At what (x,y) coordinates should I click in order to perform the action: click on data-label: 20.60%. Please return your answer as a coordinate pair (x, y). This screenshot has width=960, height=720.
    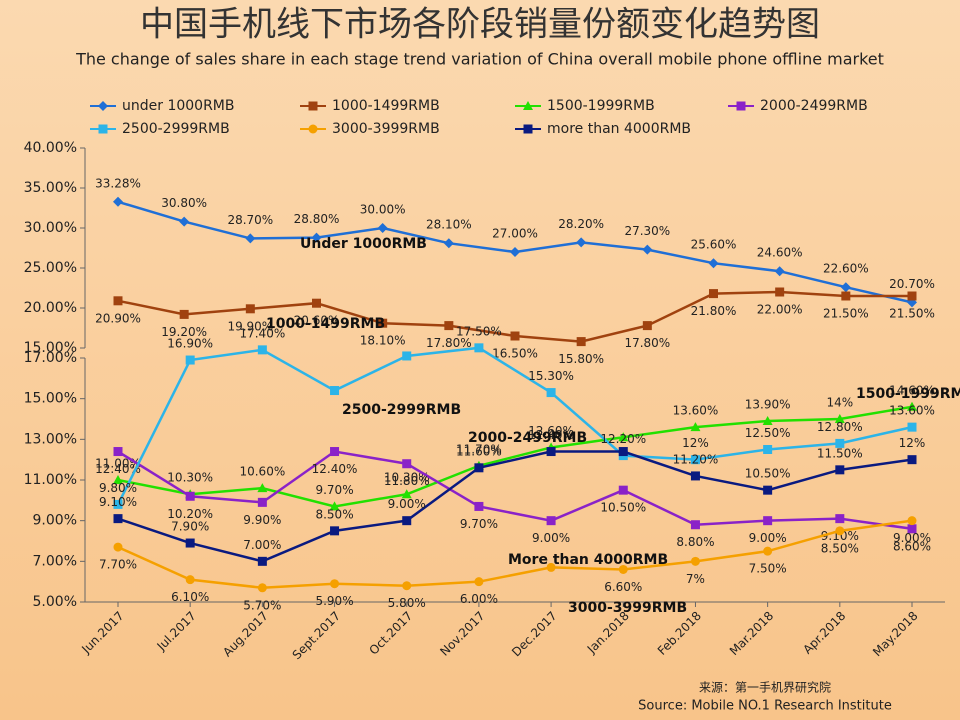
    Looking at the image, I should click on (317, 321).